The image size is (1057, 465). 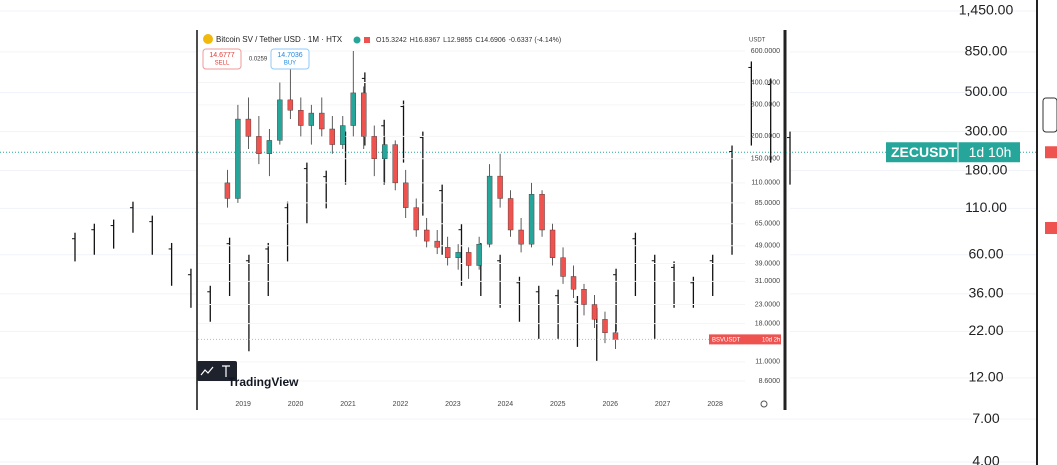 I want to click on settings-icon, so click(x=764, y=404).